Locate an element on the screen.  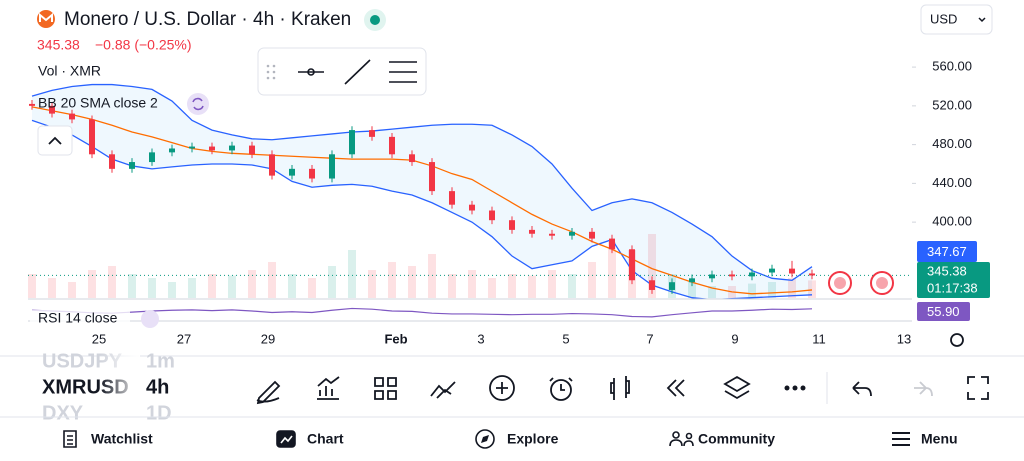
menu-icon is located at coordinates (901, 439).